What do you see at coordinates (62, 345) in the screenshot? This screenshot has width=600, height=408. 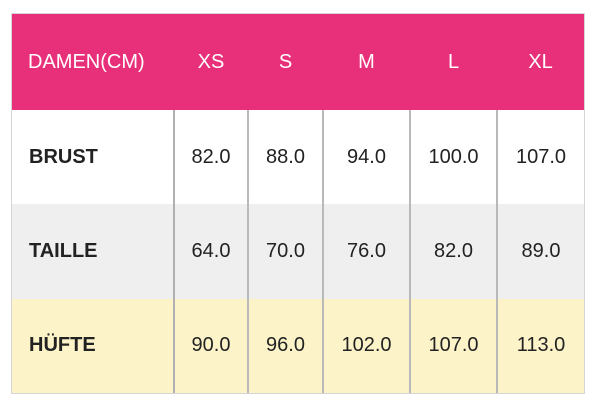 I see `row-label-huefte: HÜFTE` at bounding box center [62, 345].